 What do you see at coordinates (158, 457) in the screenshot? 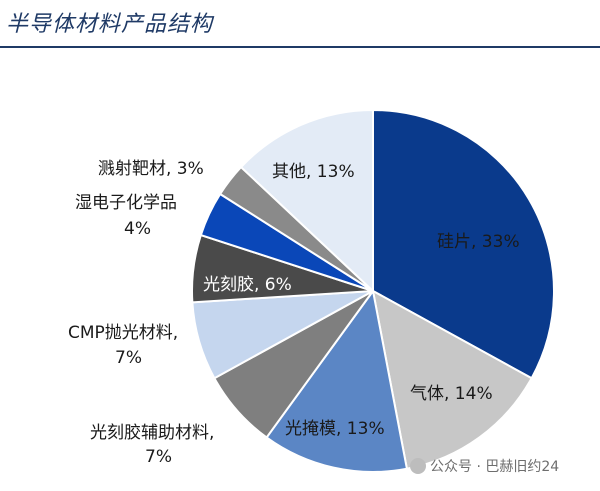
I see `label-photoresist-aux-line2: 7%` at bounding box center [158, 457].